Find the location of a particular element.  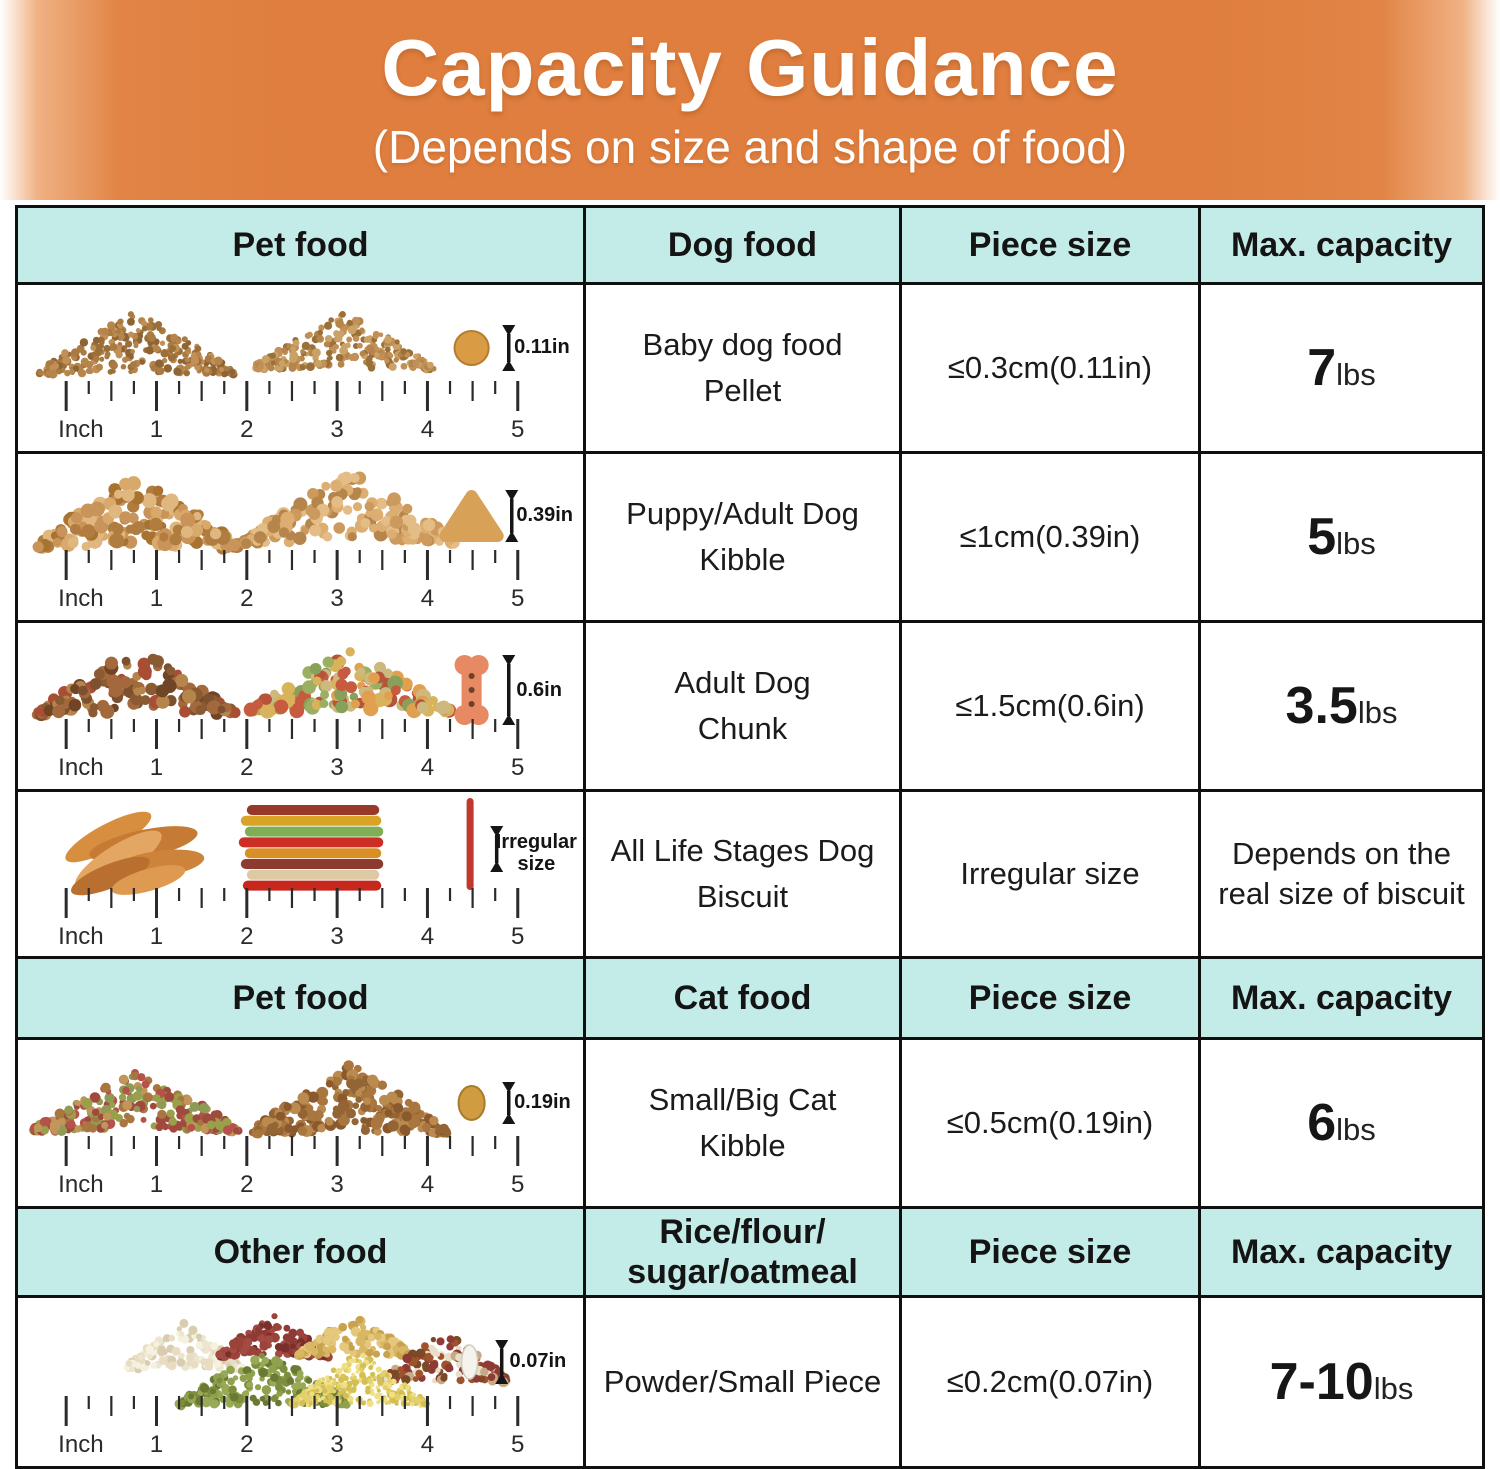

piece-size: ≤0.5cm(0.19in) is located at coordinates (1048, 1121).